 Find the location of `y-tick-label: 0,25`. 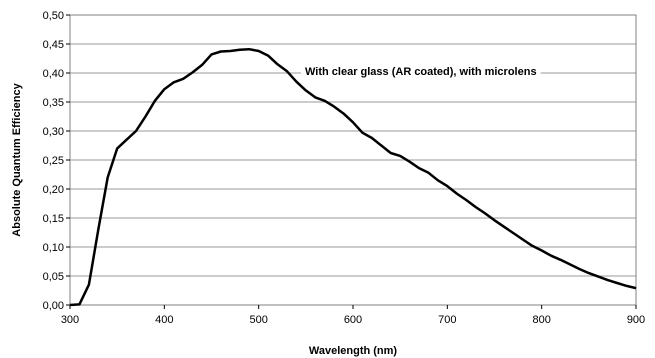

y-tick-label: 0,25 is located at coordinates (53, 161).